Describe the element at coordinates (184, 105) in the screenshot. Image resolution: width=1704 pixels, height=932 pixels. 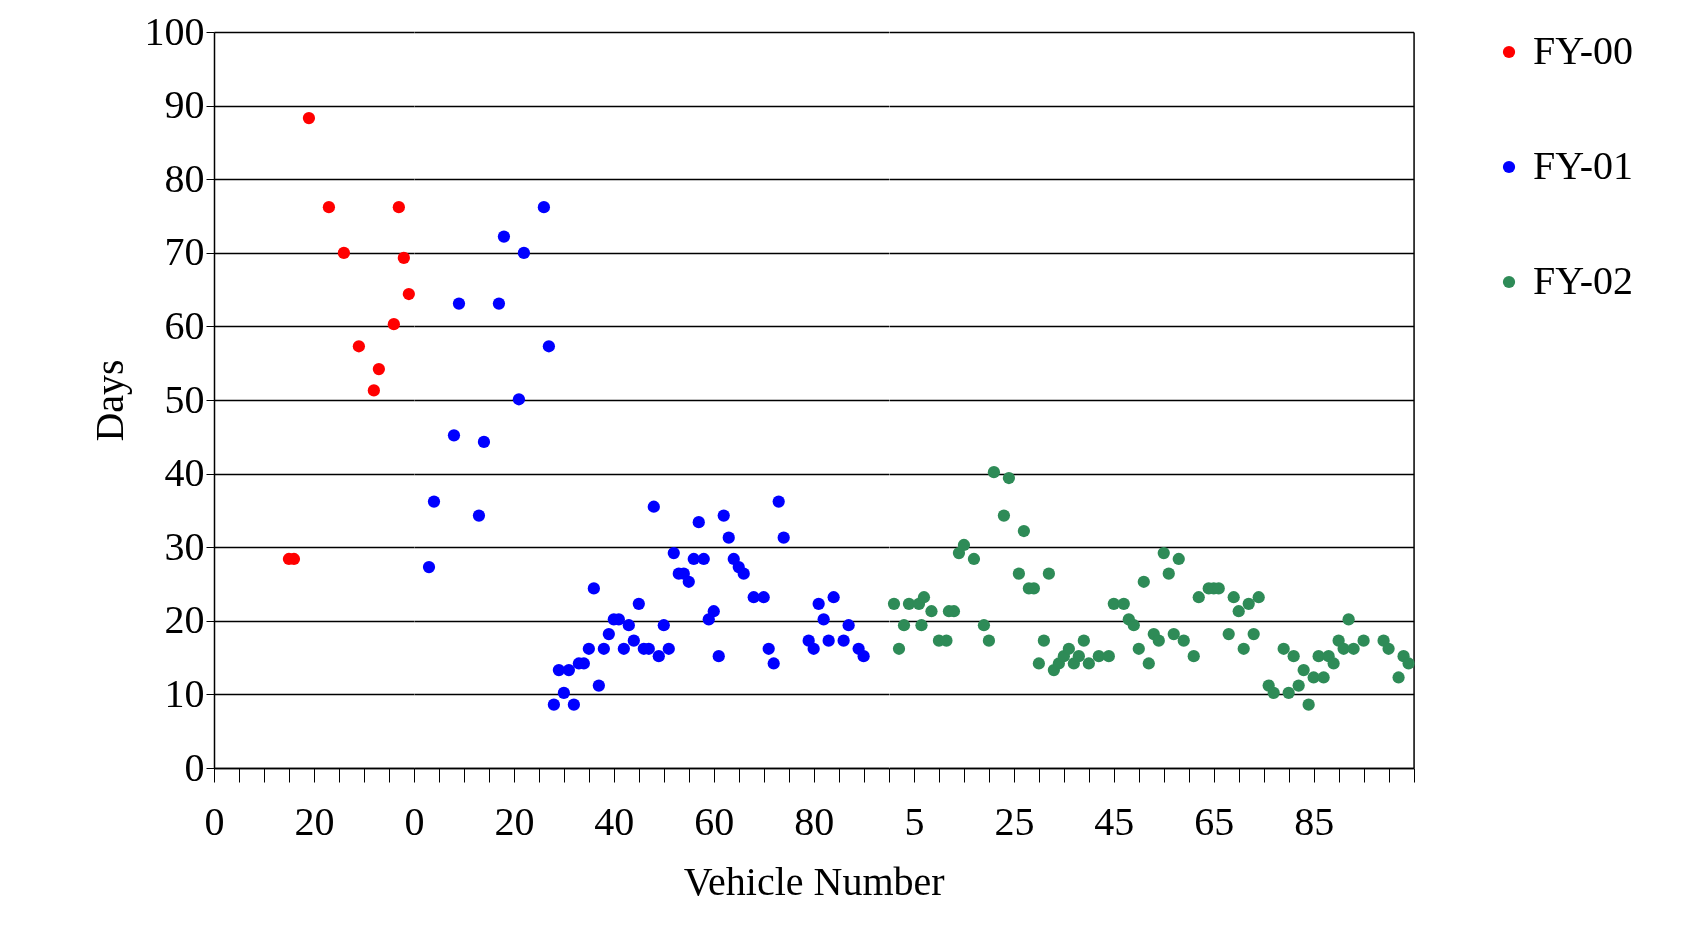
I see `y-tick-label: 90` at that location.